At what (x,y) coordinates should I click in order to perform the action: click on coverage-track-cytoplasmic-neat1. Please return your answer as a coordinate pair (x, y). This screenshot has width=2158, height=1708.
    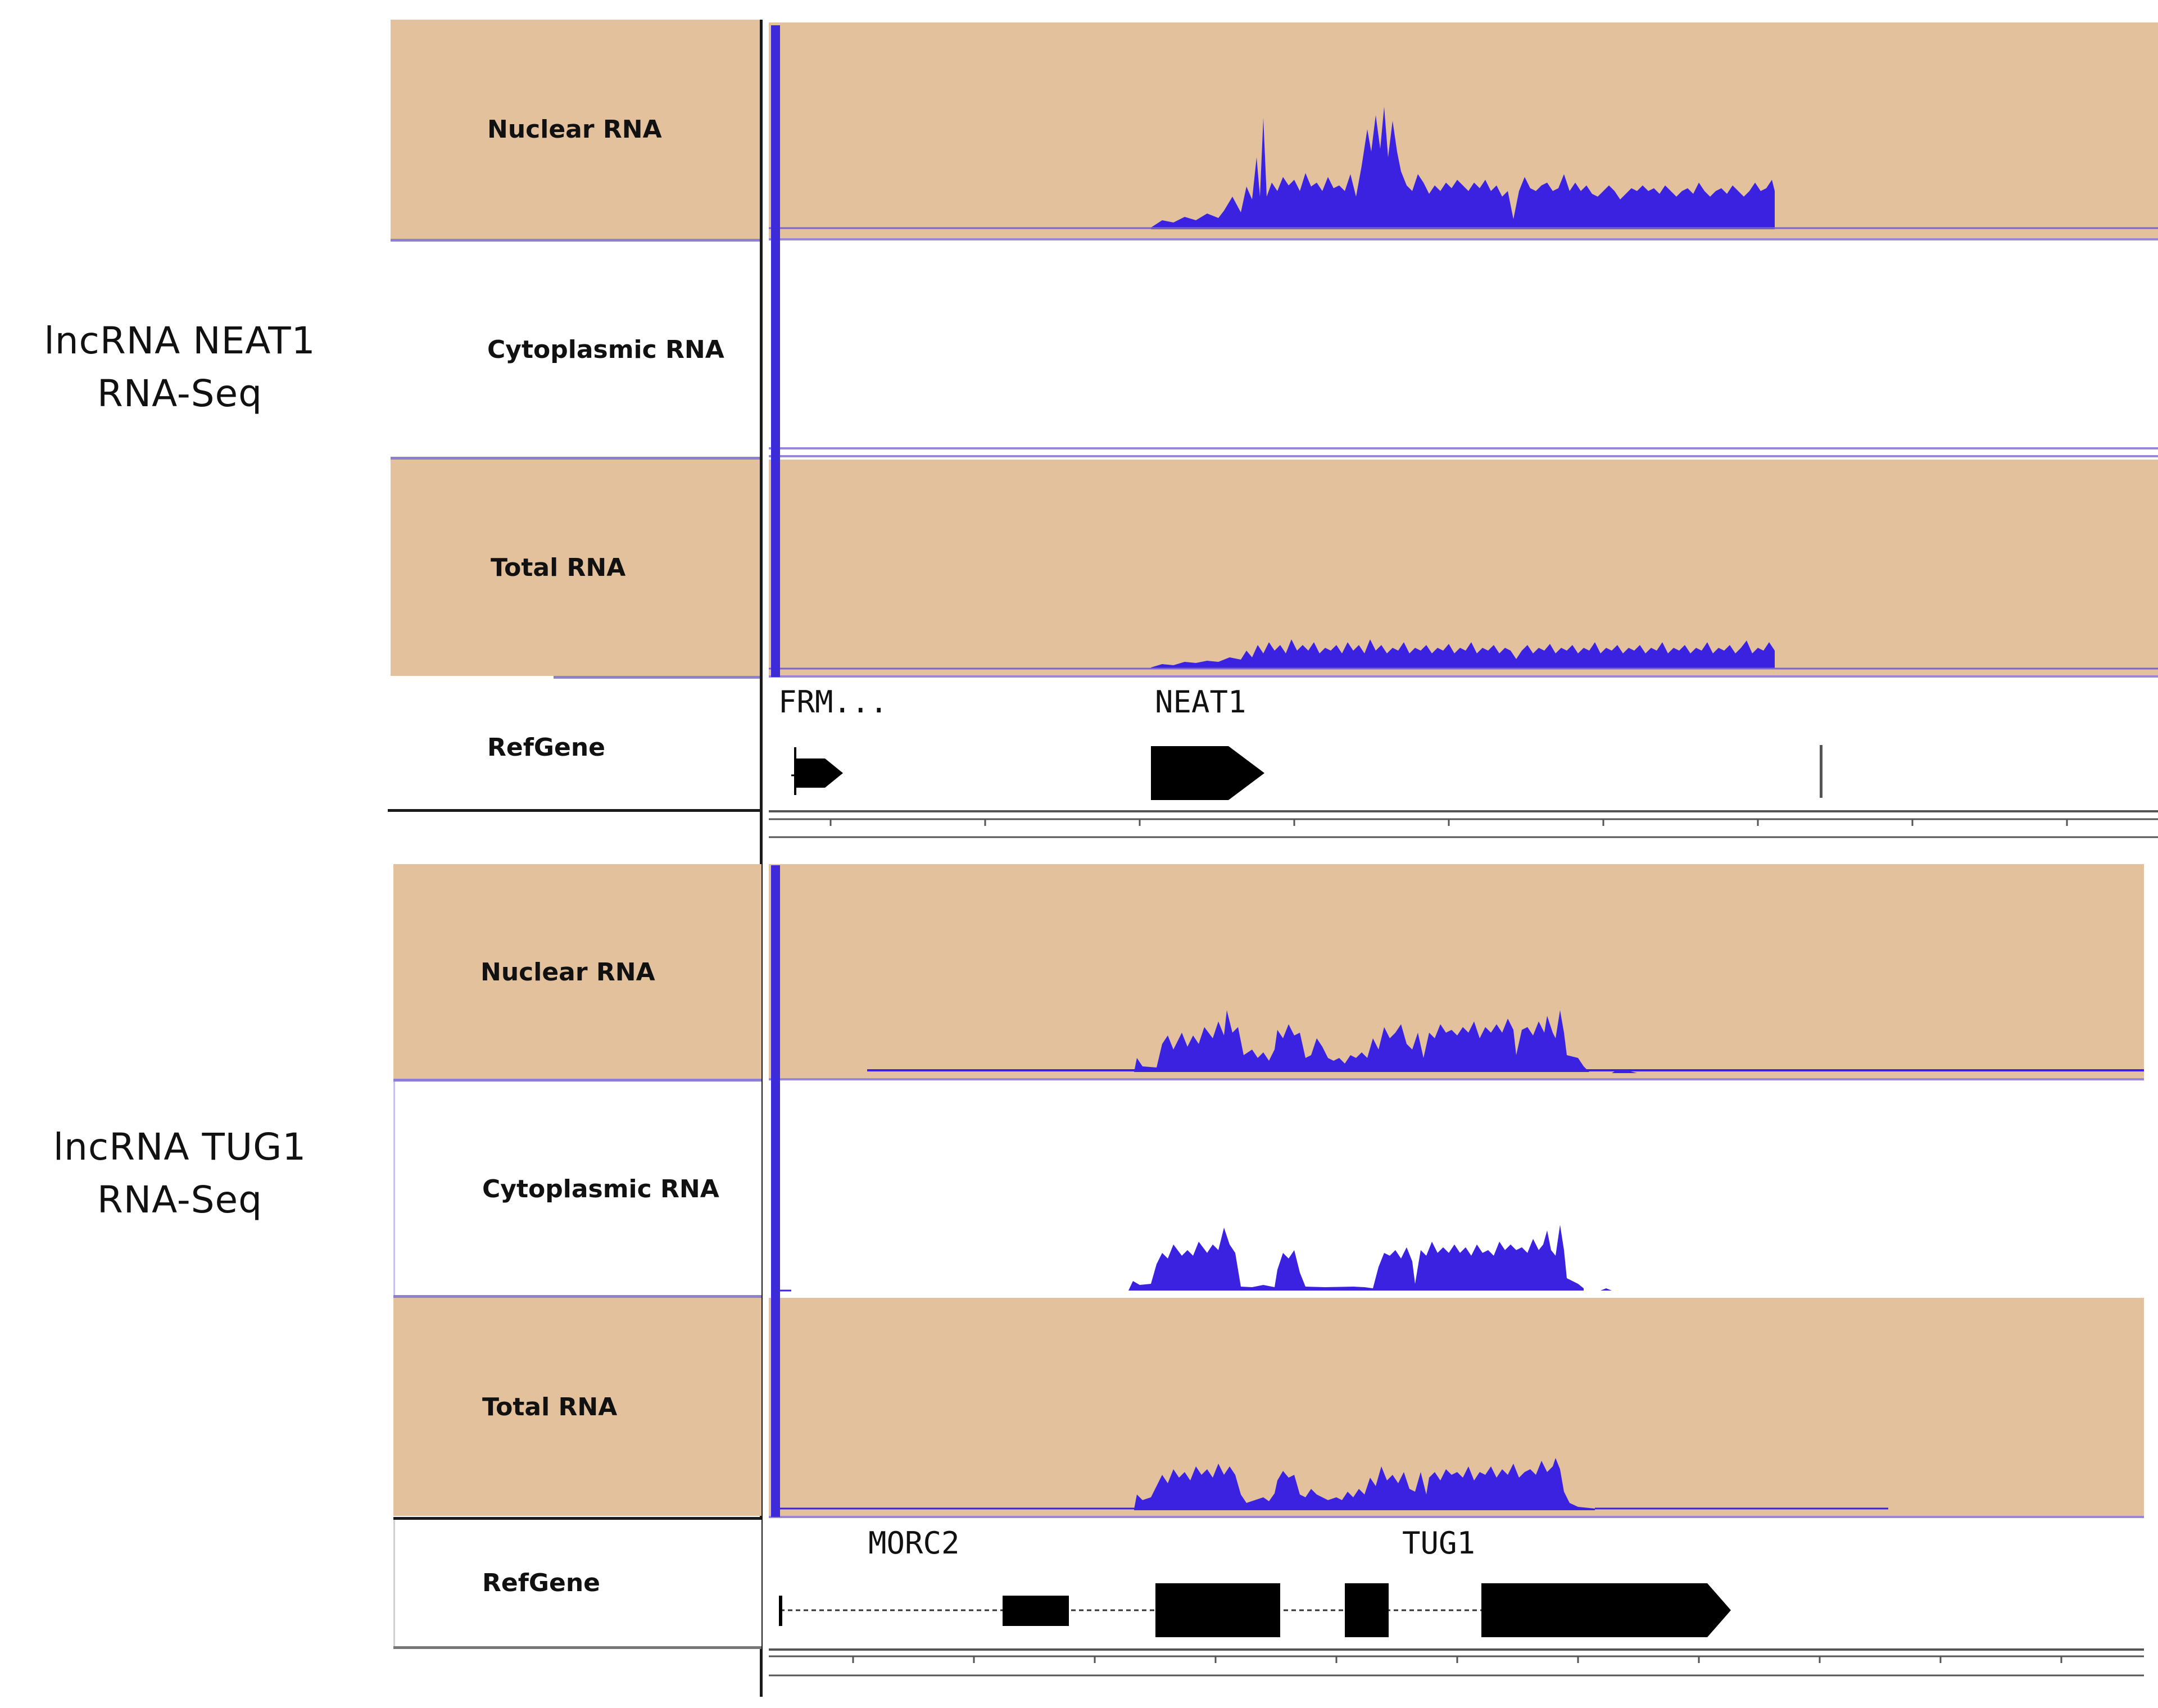
    Looking at the image, I should click on (1463, 350).